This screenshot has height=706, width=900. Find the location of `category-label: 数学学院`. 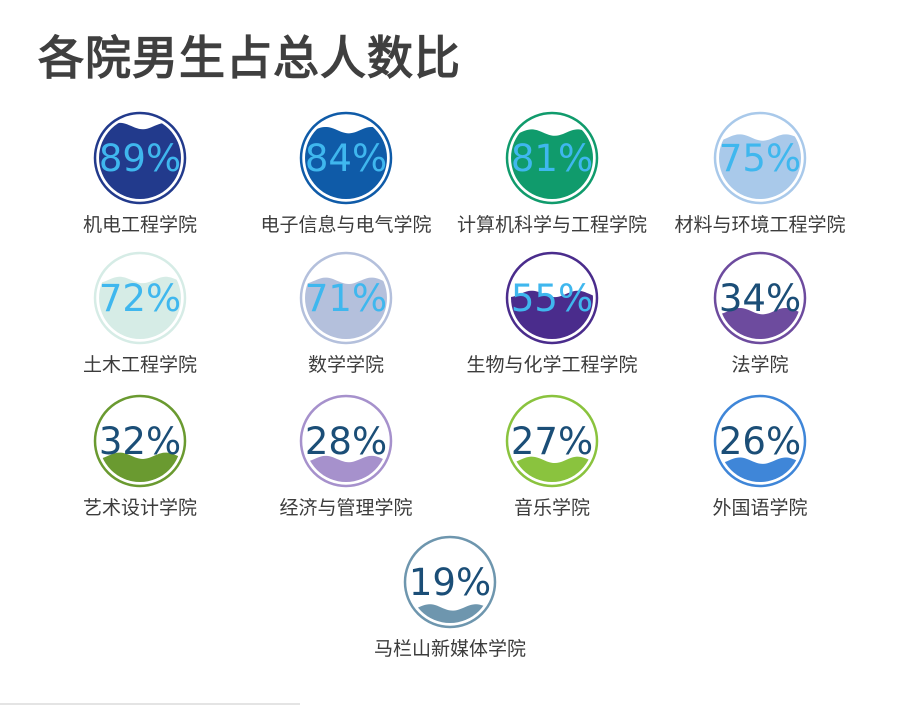

category-label: 数学学院 is located at coordinates (346, 365).